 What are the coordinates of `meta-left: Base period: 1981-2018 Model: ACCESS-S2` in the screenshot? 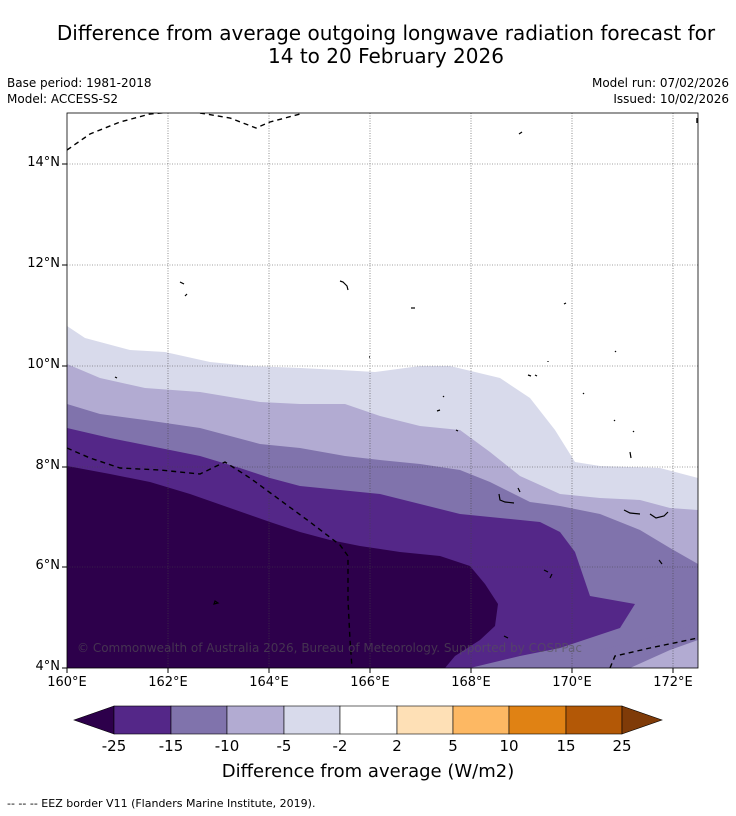 It's located at (79, 91).